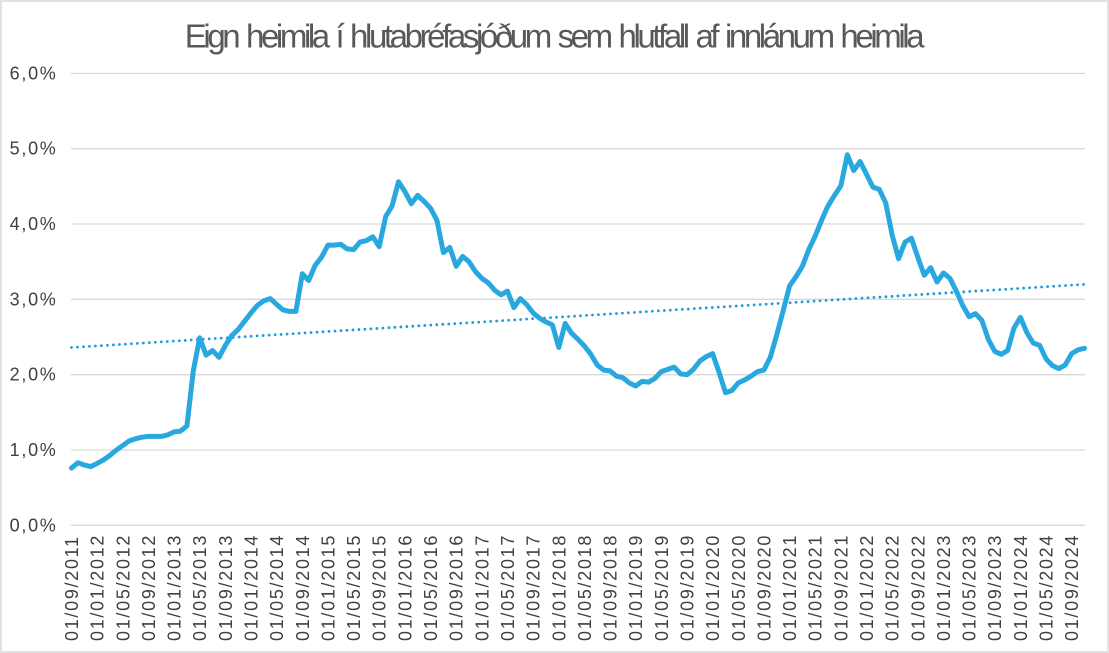  I want to click on svg-text: 5,0%, so click(34, 149).